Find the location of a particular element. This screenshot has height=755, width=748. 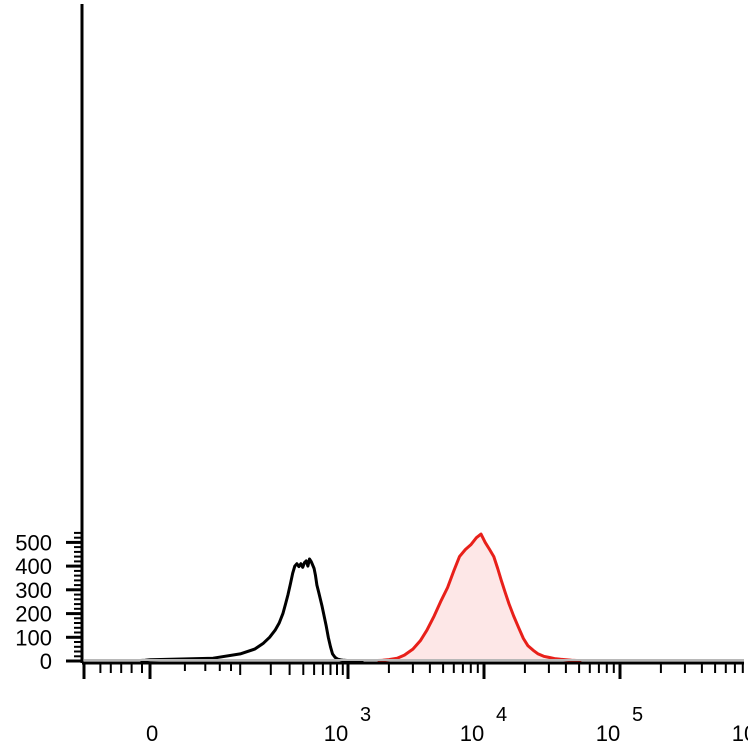

x-tick-label-exponent: 3 is located at coordinates (365, 715).